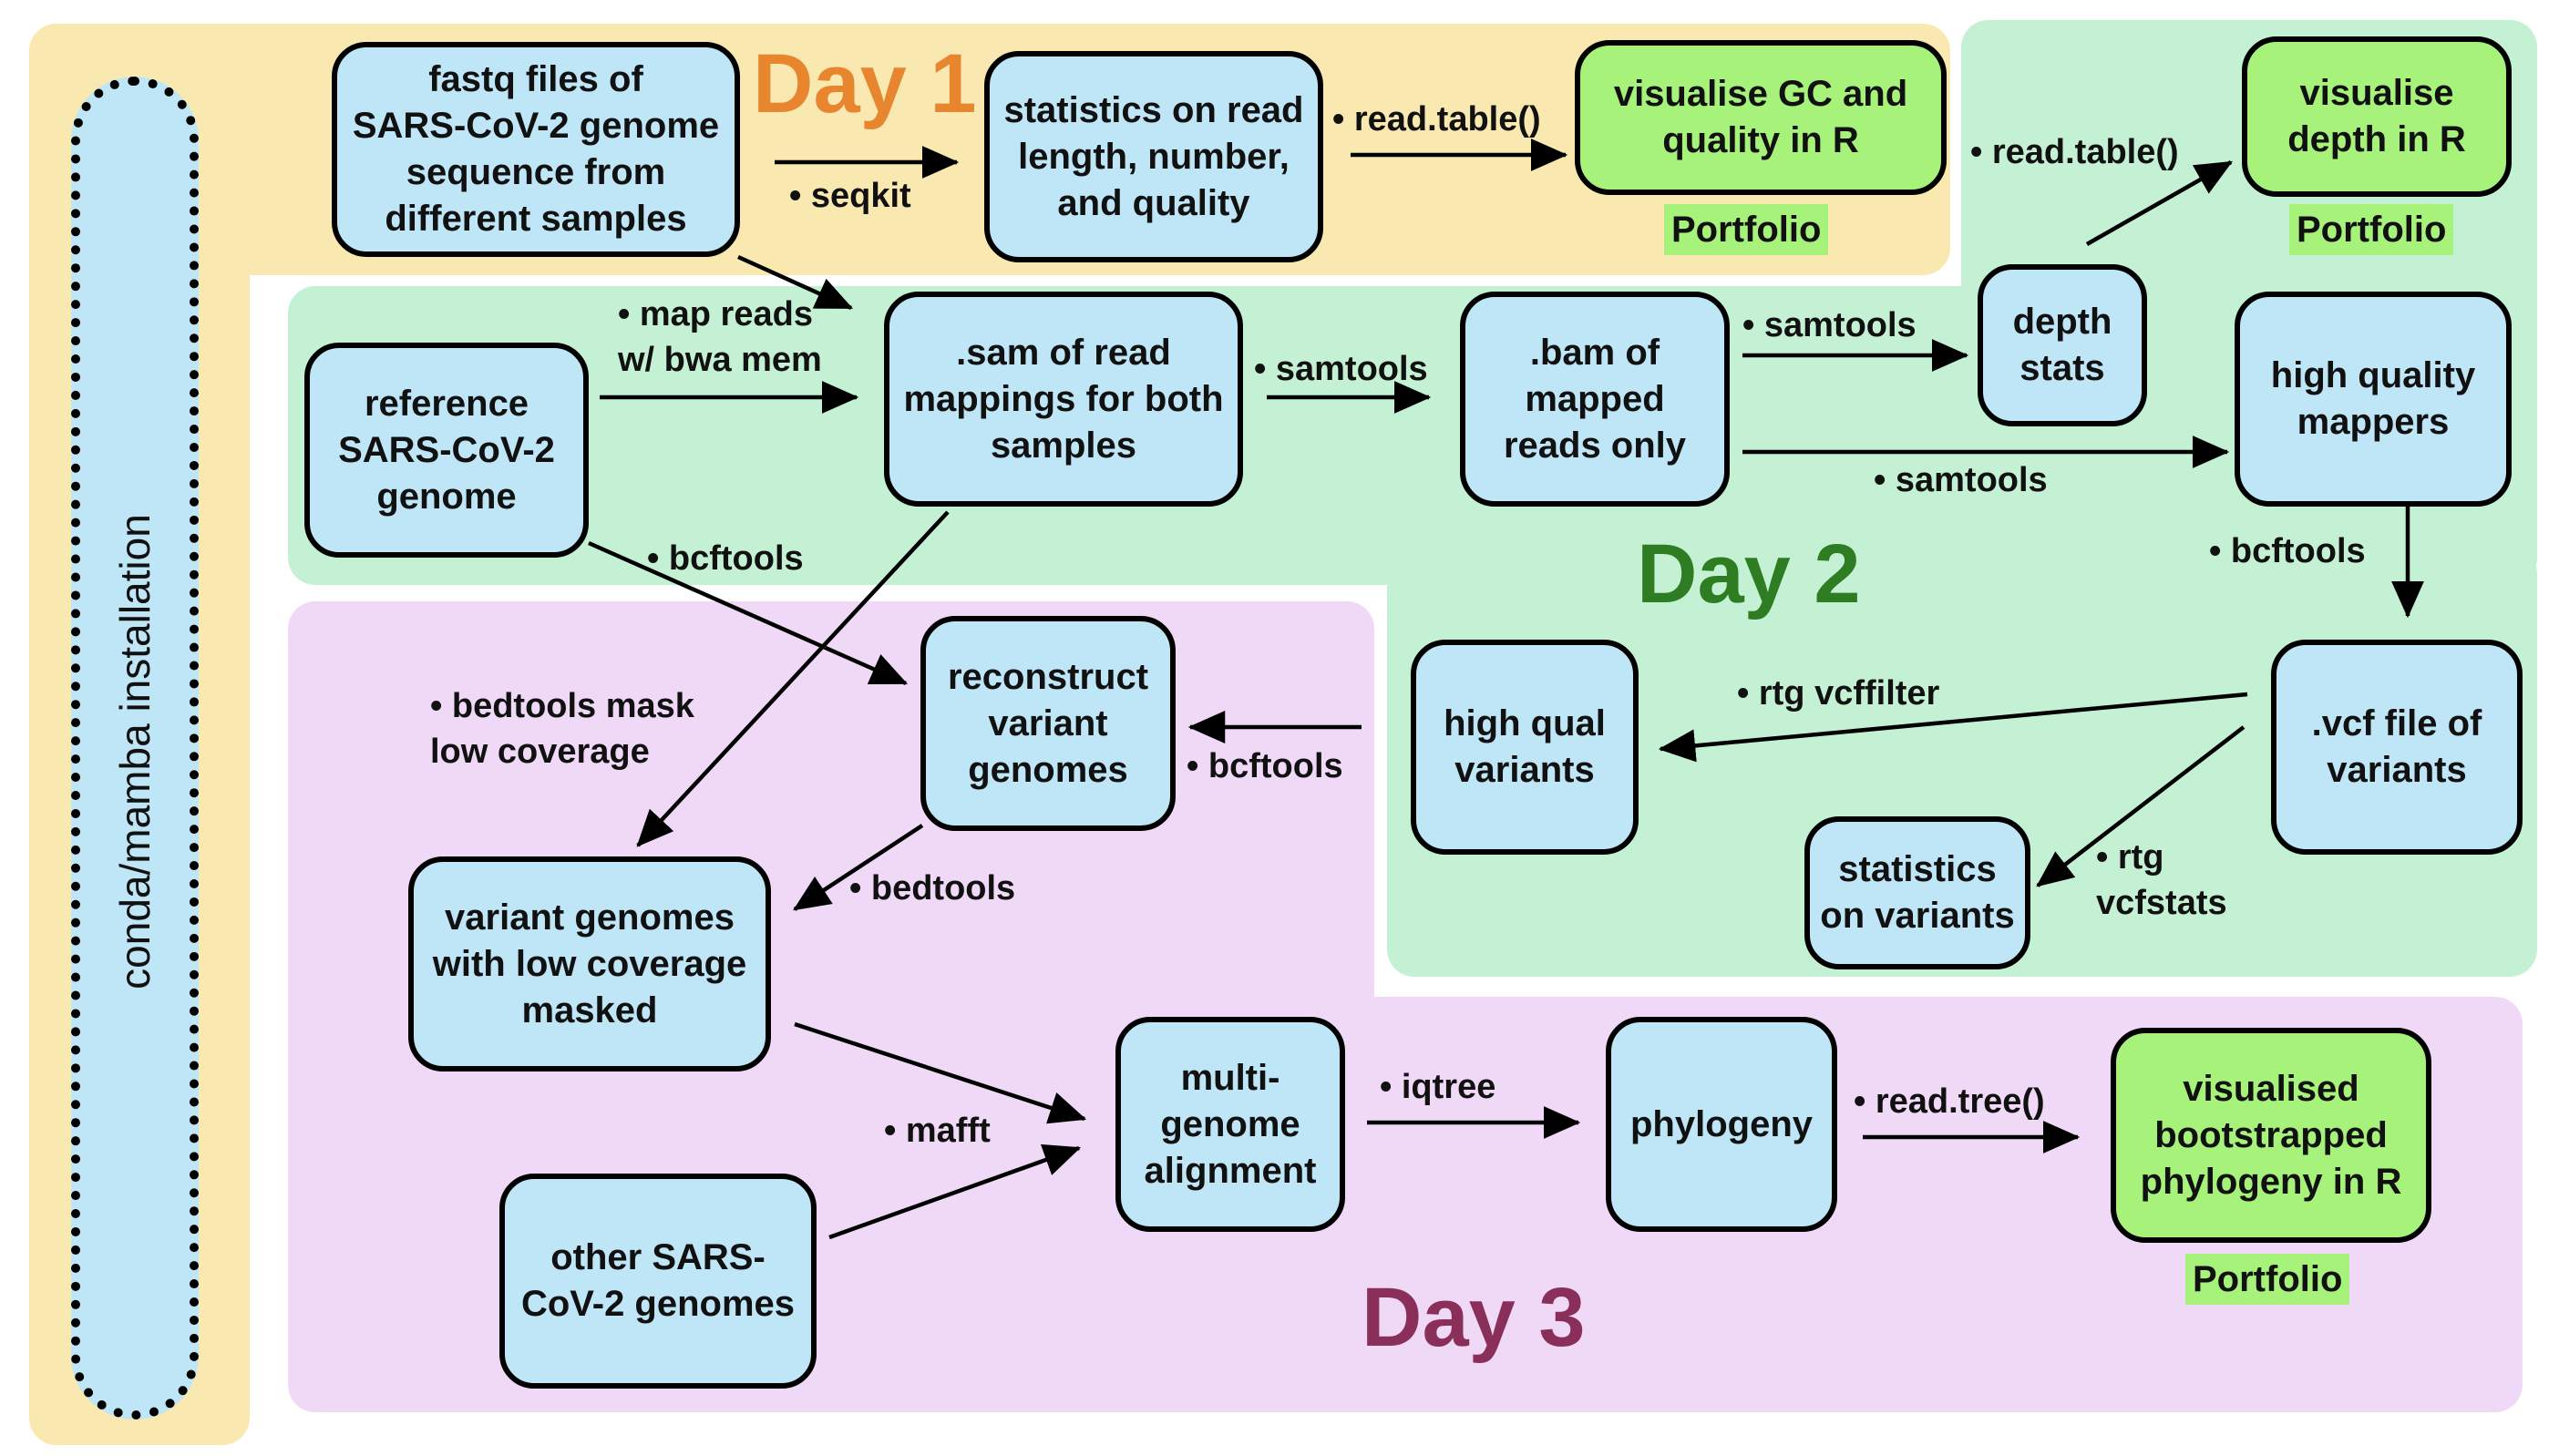  Describe the element at coordinates (1438, 1087) in the screenshot. I see `label-iqtree: • iqtree` at that location.